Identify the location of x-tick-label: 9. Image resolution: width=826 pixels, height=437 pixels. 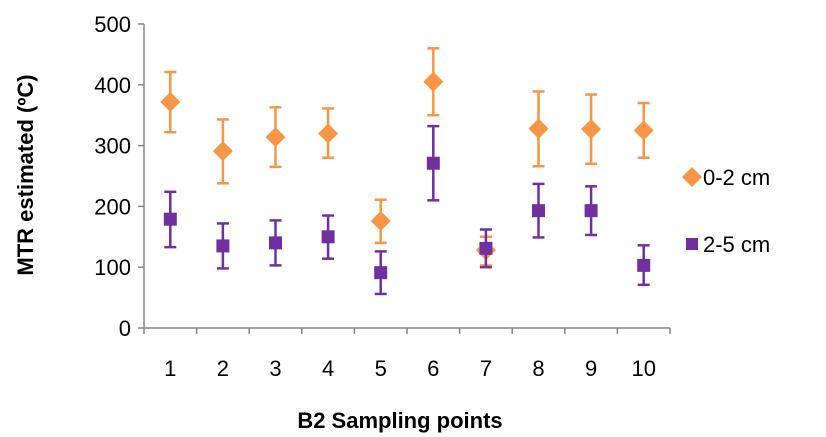
(591, 368).